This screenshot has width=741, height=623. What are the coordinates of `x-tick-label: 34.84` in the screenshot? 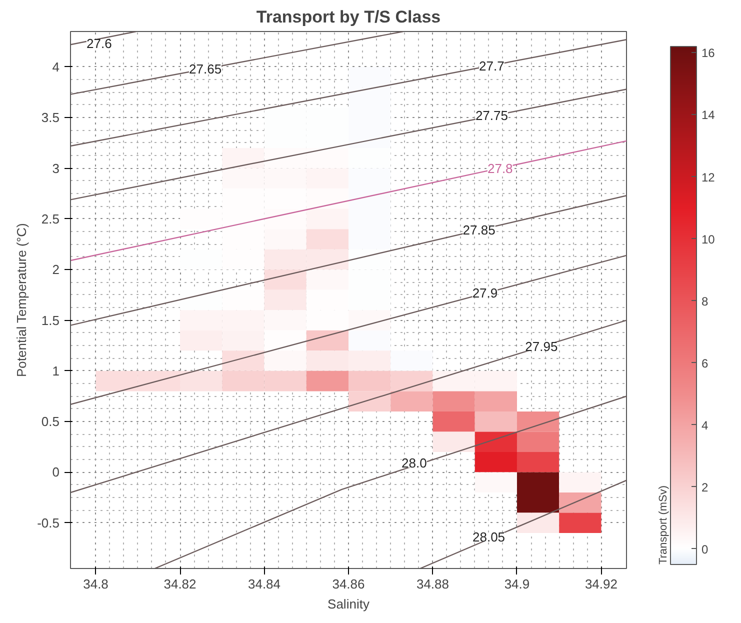 It's located at (264, 584).